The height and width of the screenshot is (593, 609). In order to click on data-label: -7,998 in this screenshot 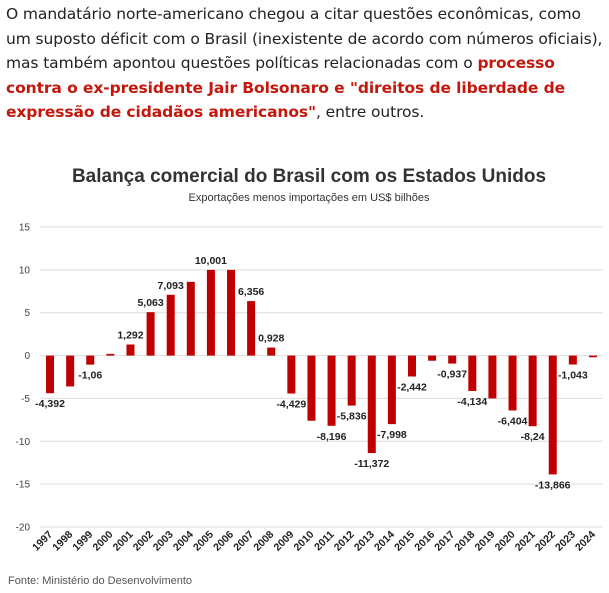, I will do `click(392, 435)`.